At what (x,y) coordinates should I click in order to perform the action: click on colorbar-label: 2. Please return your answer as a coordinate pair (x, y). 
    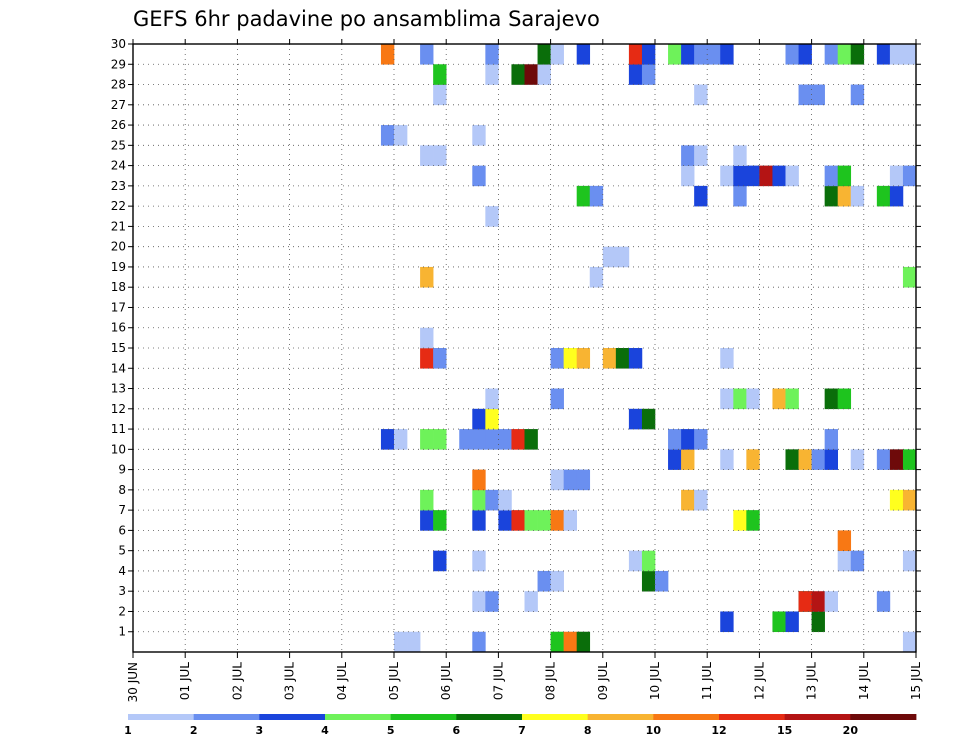
    Looking at the image, I should click on (194, 730).